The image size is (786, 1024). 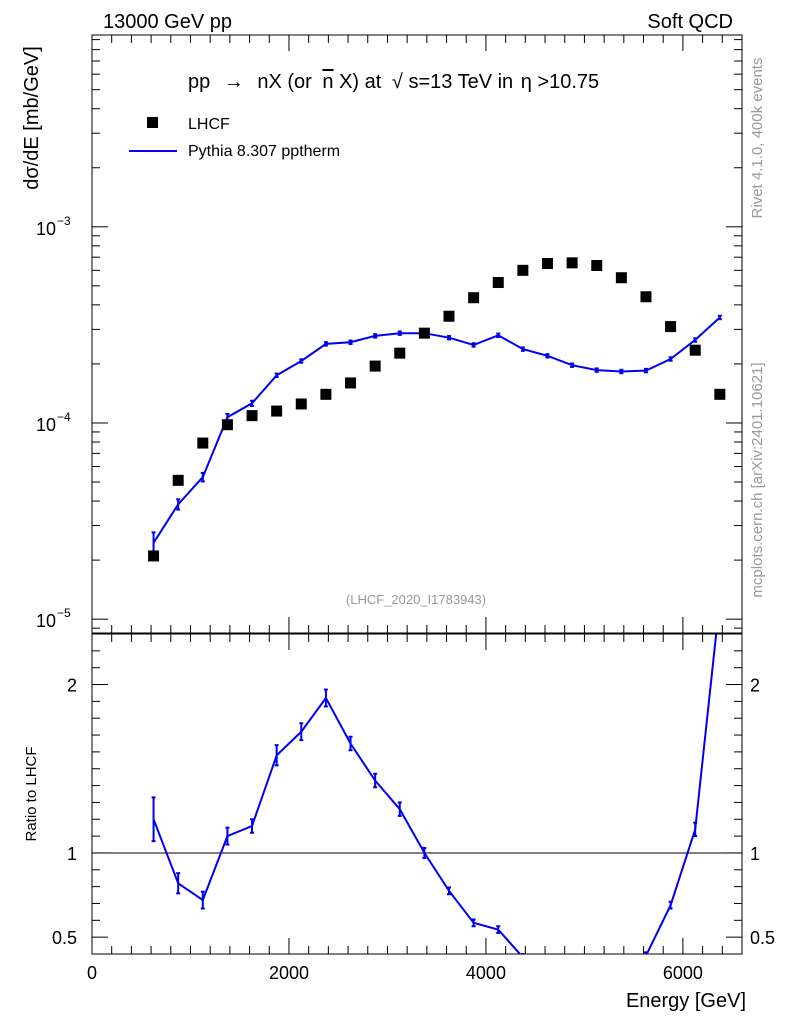 I want to click on main-plot-y-tick-labels: 10−510−410−3, so click(x=53, y=422).